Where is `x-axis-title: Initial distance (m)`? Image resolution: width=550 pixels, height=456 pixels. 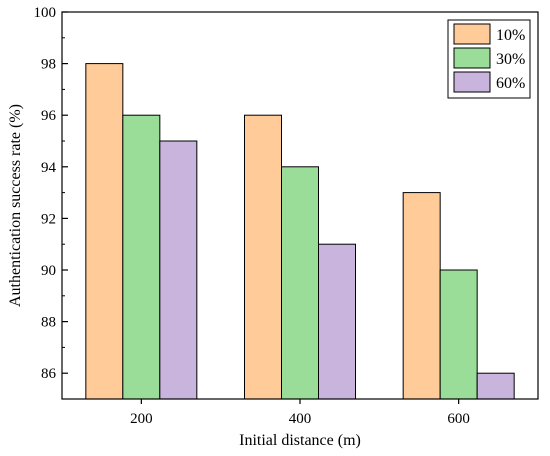
x-axis-title: Initial distance (m) is located at coordinates (300, 440).